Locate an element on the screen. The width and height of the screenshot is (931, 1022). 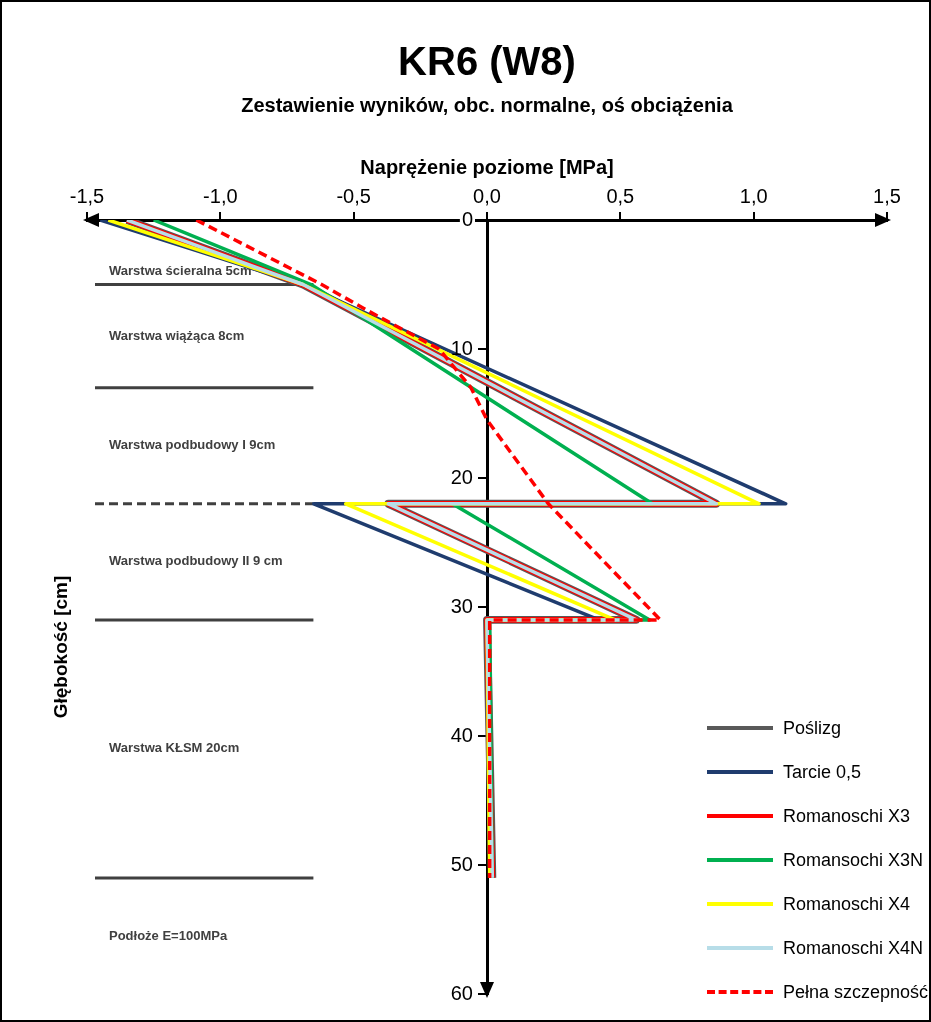
chart-subtitle: Zestawienie wyników, obc. normalne, oś obciążenia is located at coordinates (487, 104).